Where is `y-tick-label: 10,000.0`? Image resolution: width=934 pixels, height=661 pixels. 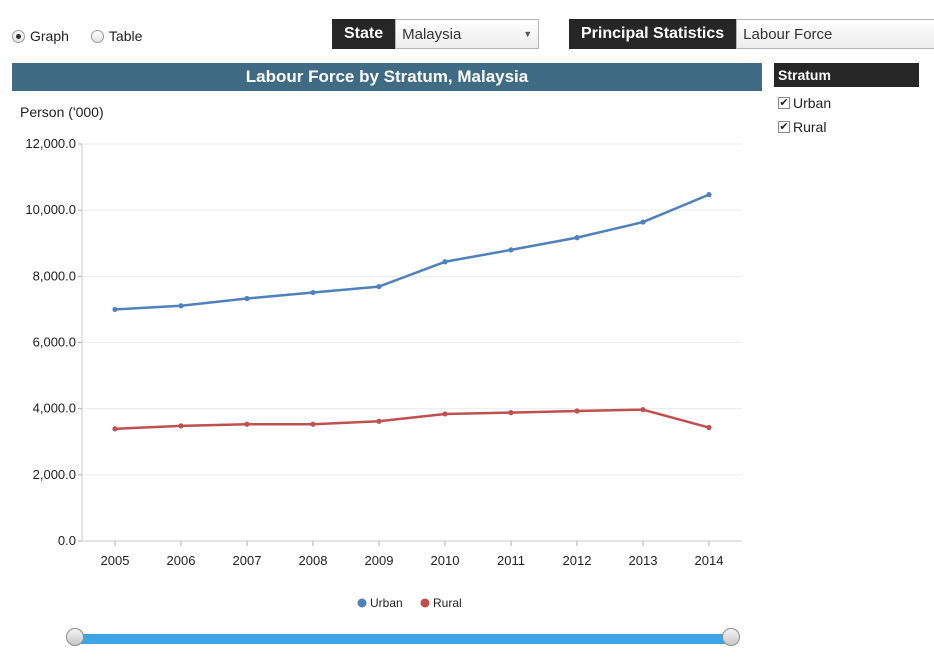 y-tick-label: 10,000.0 is located at coordinates (50, 209).